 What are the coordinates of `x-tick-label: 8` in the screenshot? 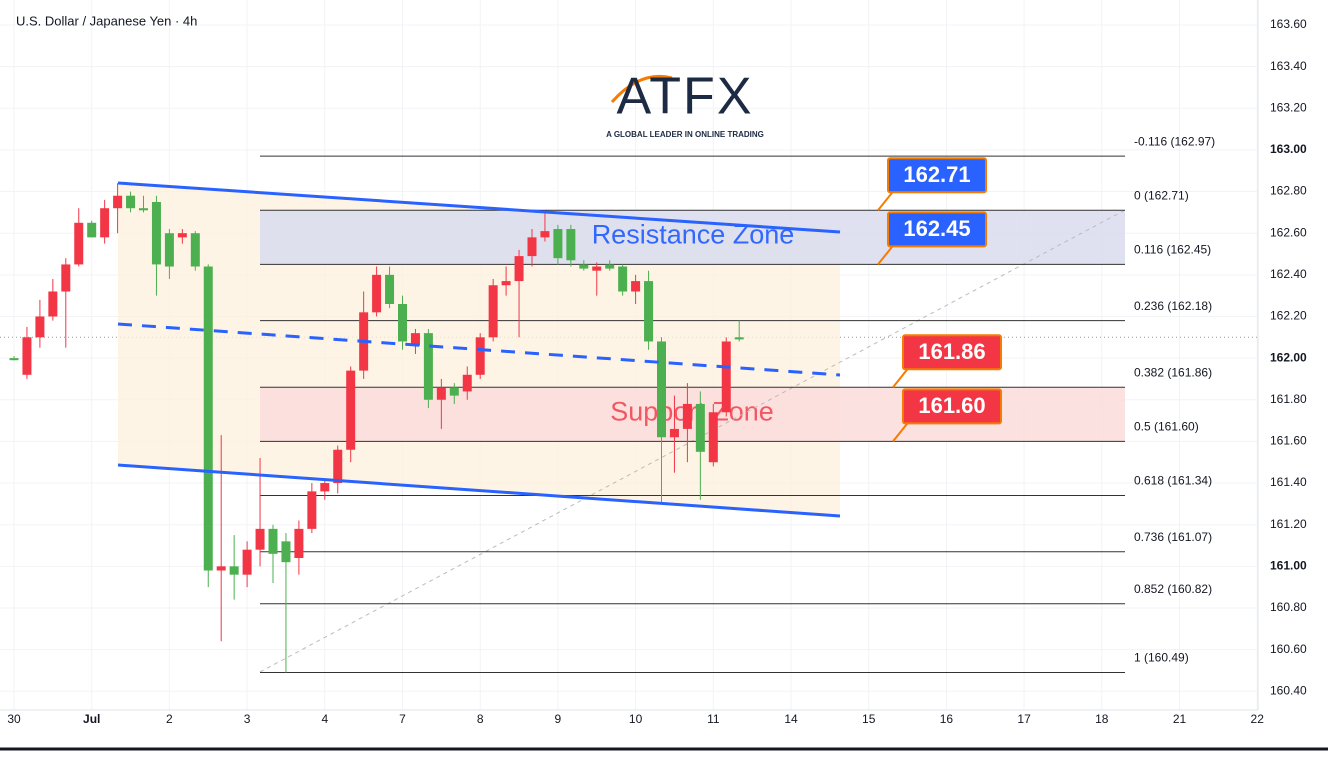 It's located at (480, 719).